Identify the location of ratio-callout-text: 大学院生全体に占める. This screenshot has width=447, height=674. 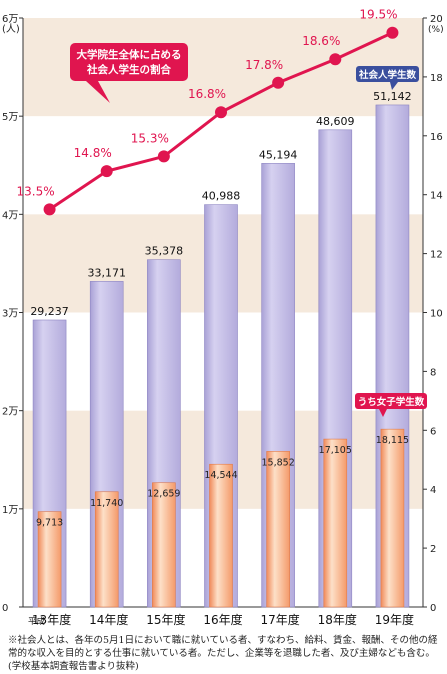
(129, 54).